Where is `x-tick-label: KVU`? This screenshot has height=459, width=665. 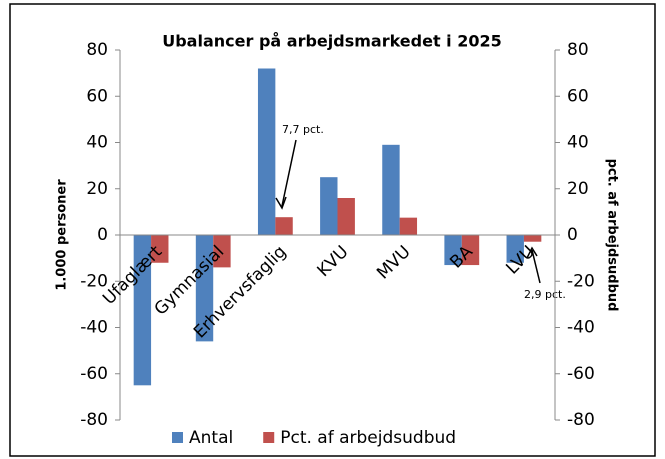
x-tick-label: KVU is located at coordinates (333, 261).